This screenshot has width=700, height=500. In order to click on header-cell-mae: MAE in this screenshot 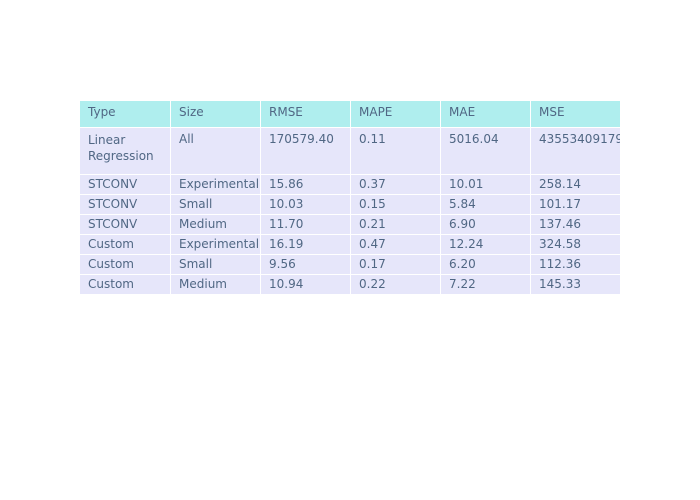, I will do `click(485, 114)`.